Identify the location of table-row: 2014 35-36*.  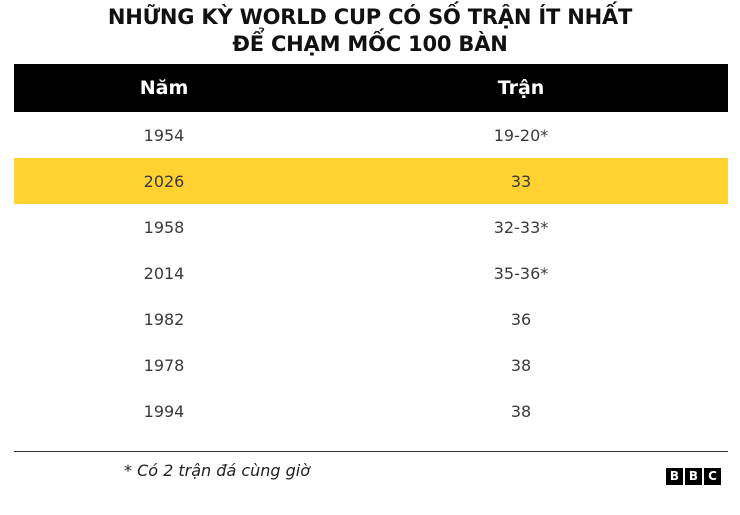
(371, 273).